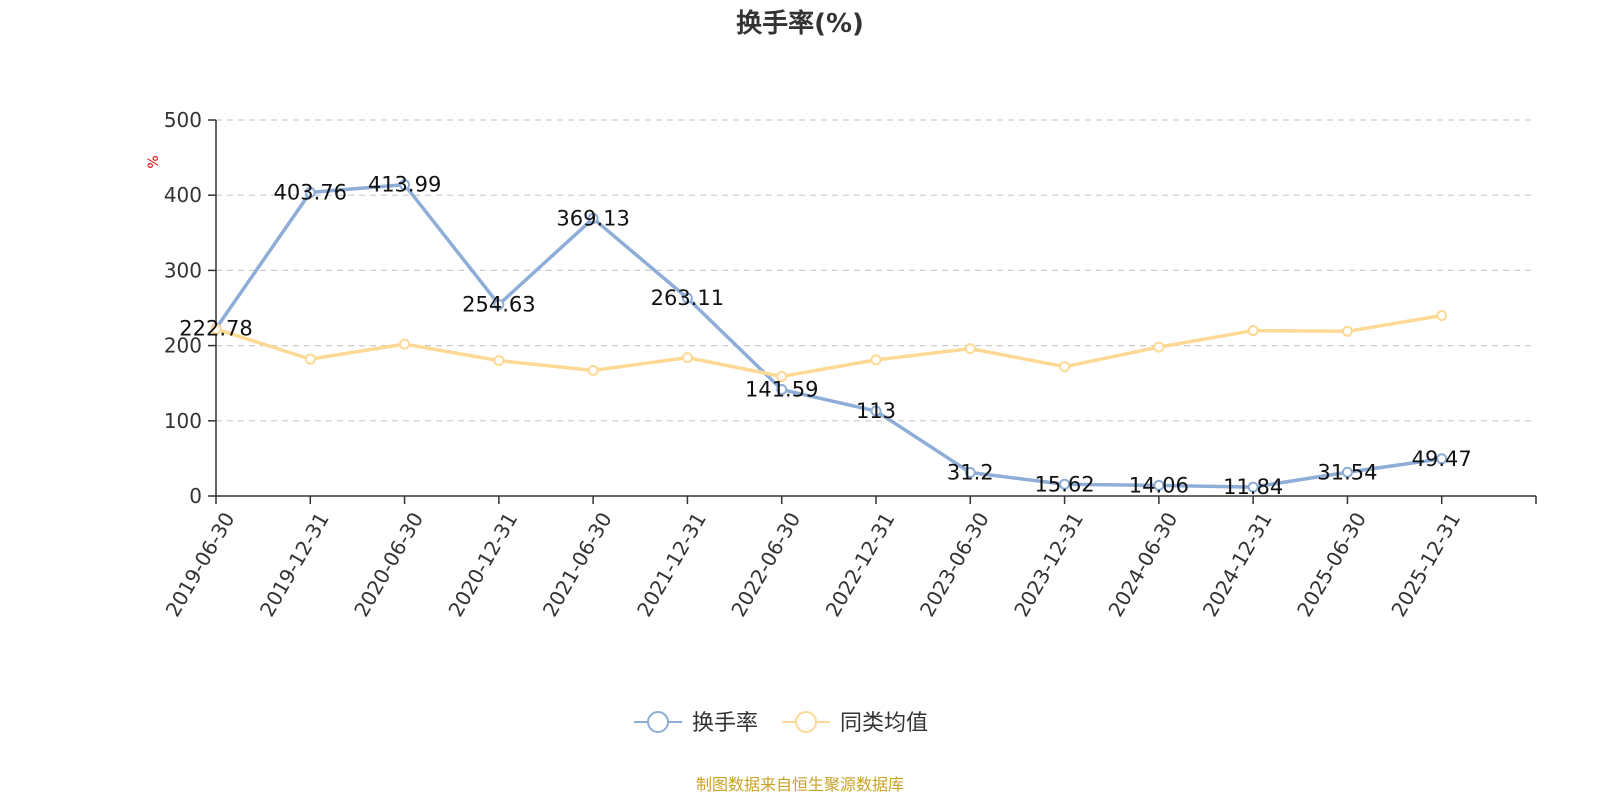 This screenshot has height=800, width=1600. I want to click on y-tick-label: 0, so click(195, 496).